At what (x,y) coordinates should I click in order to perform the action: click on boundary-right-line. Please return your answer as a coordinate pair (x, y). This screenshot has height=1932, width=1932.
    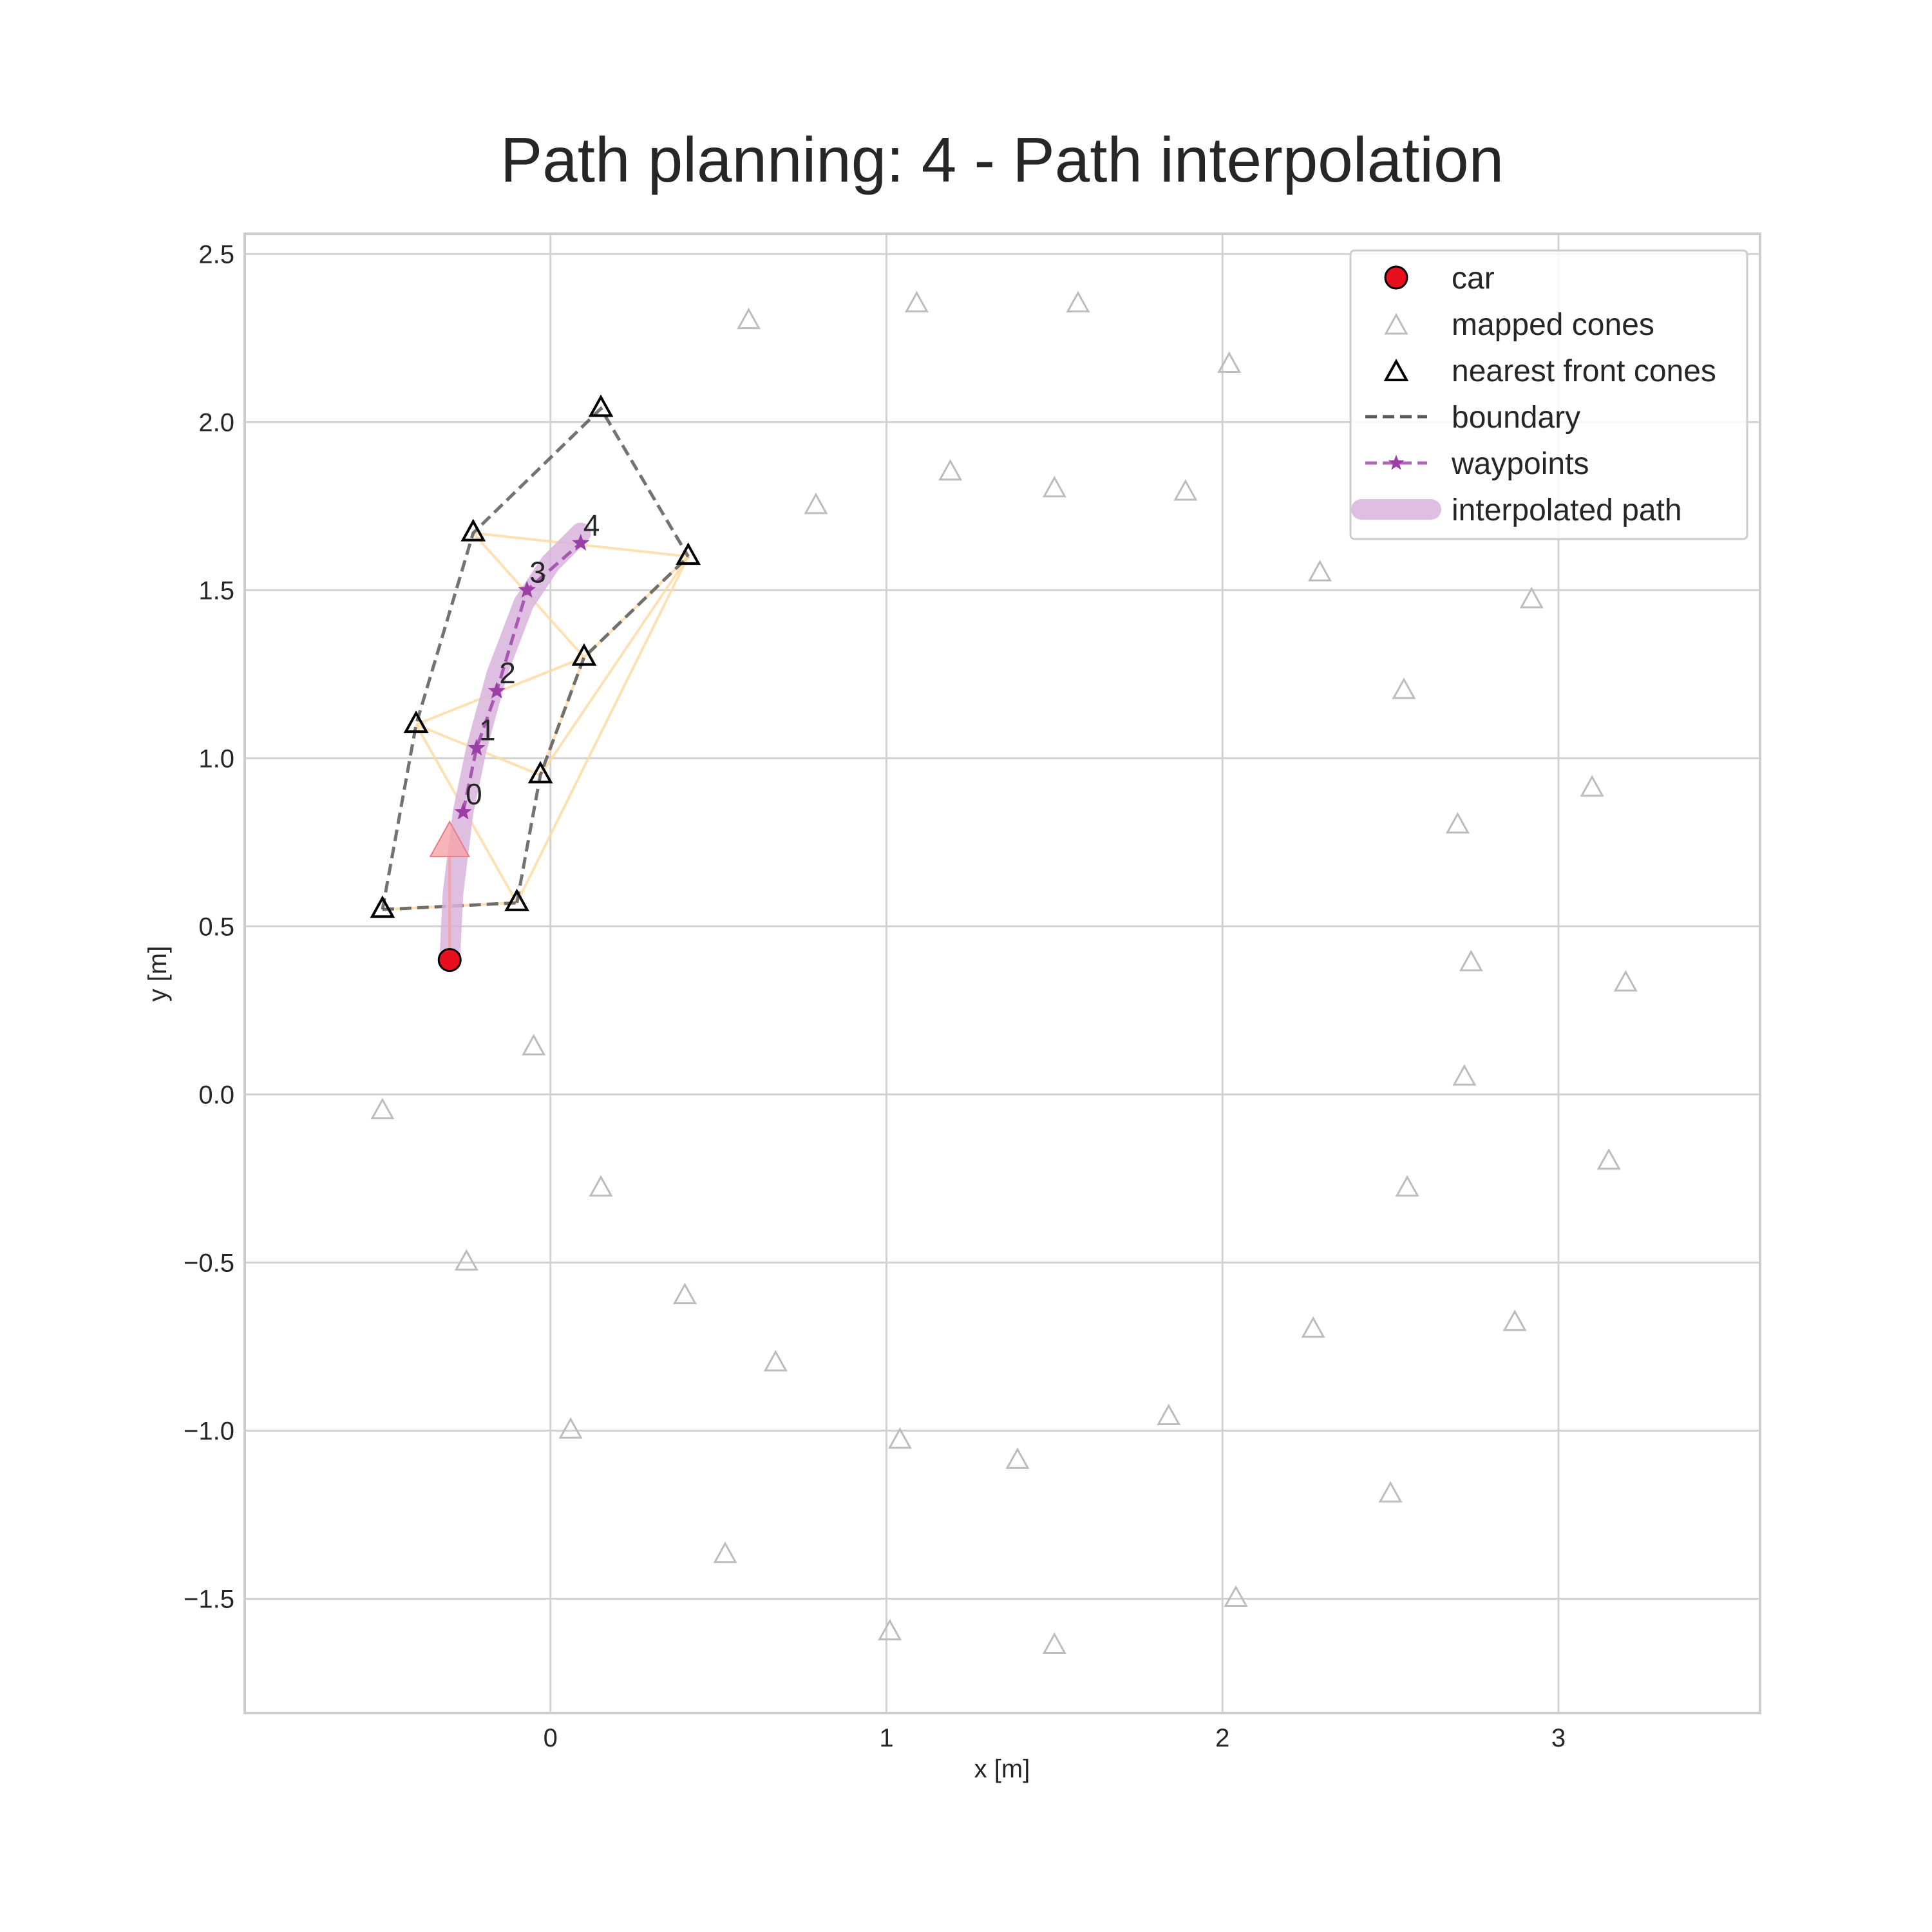
    Looking at the image, I should click on (603, 729).